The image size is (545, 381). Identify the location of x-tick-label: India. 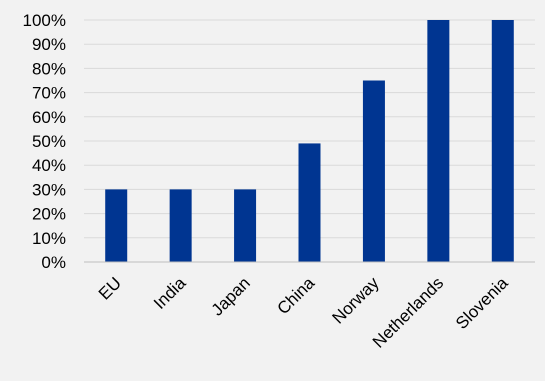
(170, 293).